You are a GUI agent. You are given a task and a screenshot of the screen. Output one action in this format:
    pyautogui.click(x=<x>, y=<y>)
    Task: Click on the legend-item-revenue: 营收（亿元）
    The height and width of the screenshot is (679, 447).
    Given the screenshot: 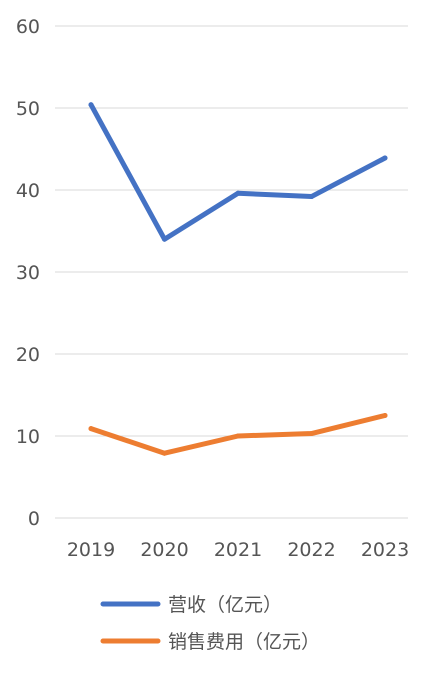 What is the action you would take?
    pyautogui.click(x=191, y=605)
    